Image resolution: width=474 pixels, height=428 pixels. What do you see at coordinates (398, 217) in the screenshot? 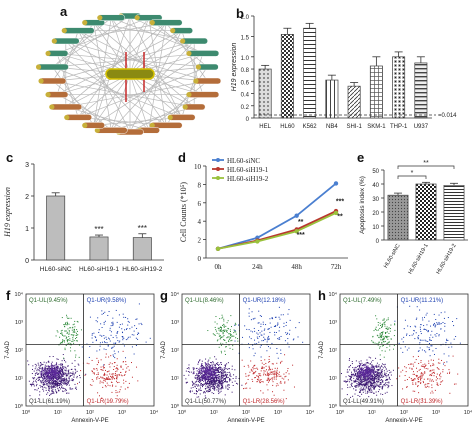
I see `bar` at bounding box center [398, 217].